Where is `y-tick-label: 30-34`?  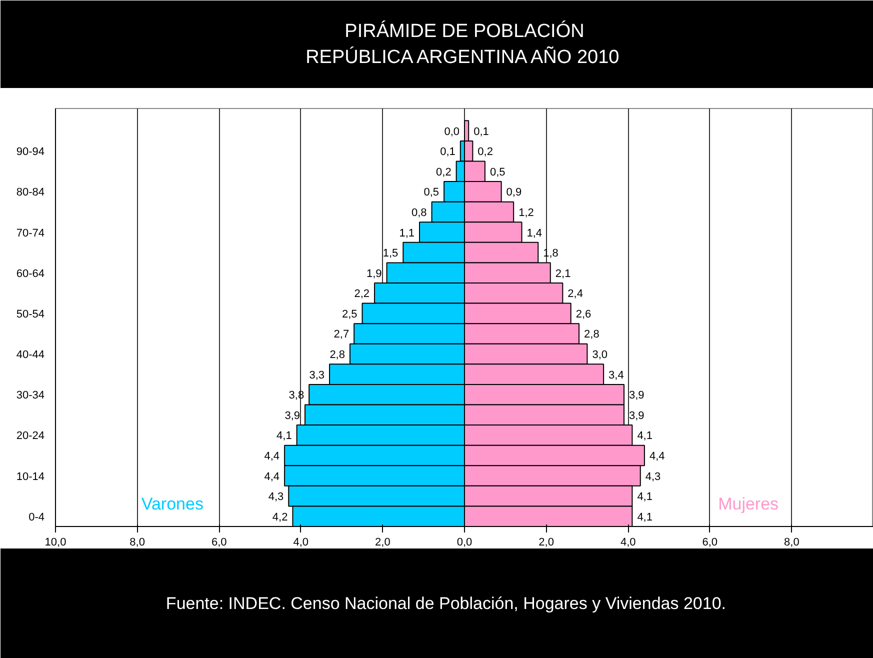 y-tick-label: 30-34 is located at coordinates (30, 396).